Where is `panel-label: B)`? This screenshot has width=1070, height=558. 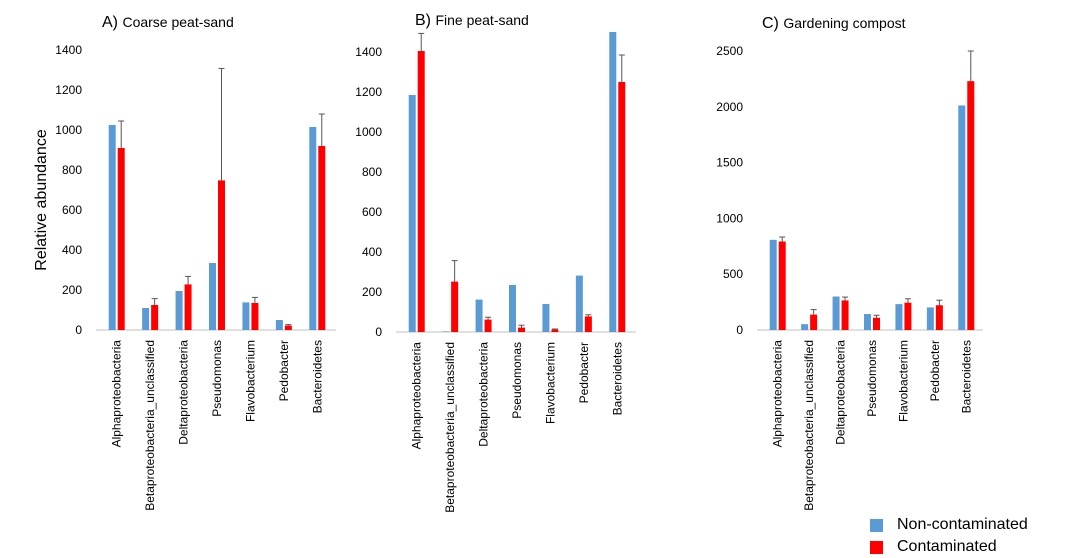
panel-label: B) is located at coordinates (425, 20).